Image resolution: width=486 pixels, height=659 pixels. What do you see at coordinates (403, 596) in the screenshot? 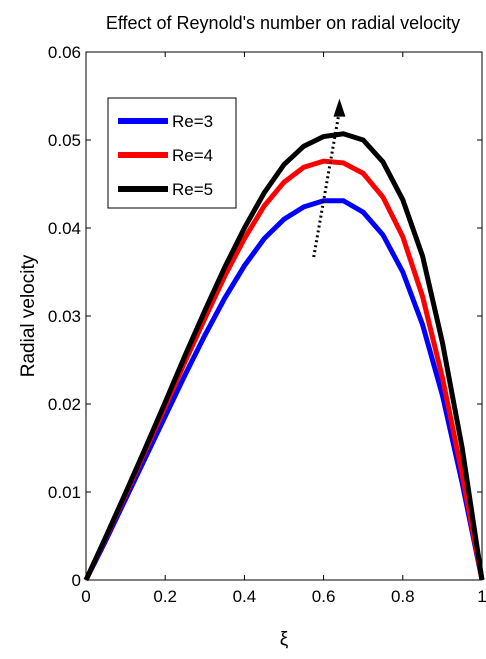
I see `x-tick-label: 0.8` at bounding box center [403, 596].